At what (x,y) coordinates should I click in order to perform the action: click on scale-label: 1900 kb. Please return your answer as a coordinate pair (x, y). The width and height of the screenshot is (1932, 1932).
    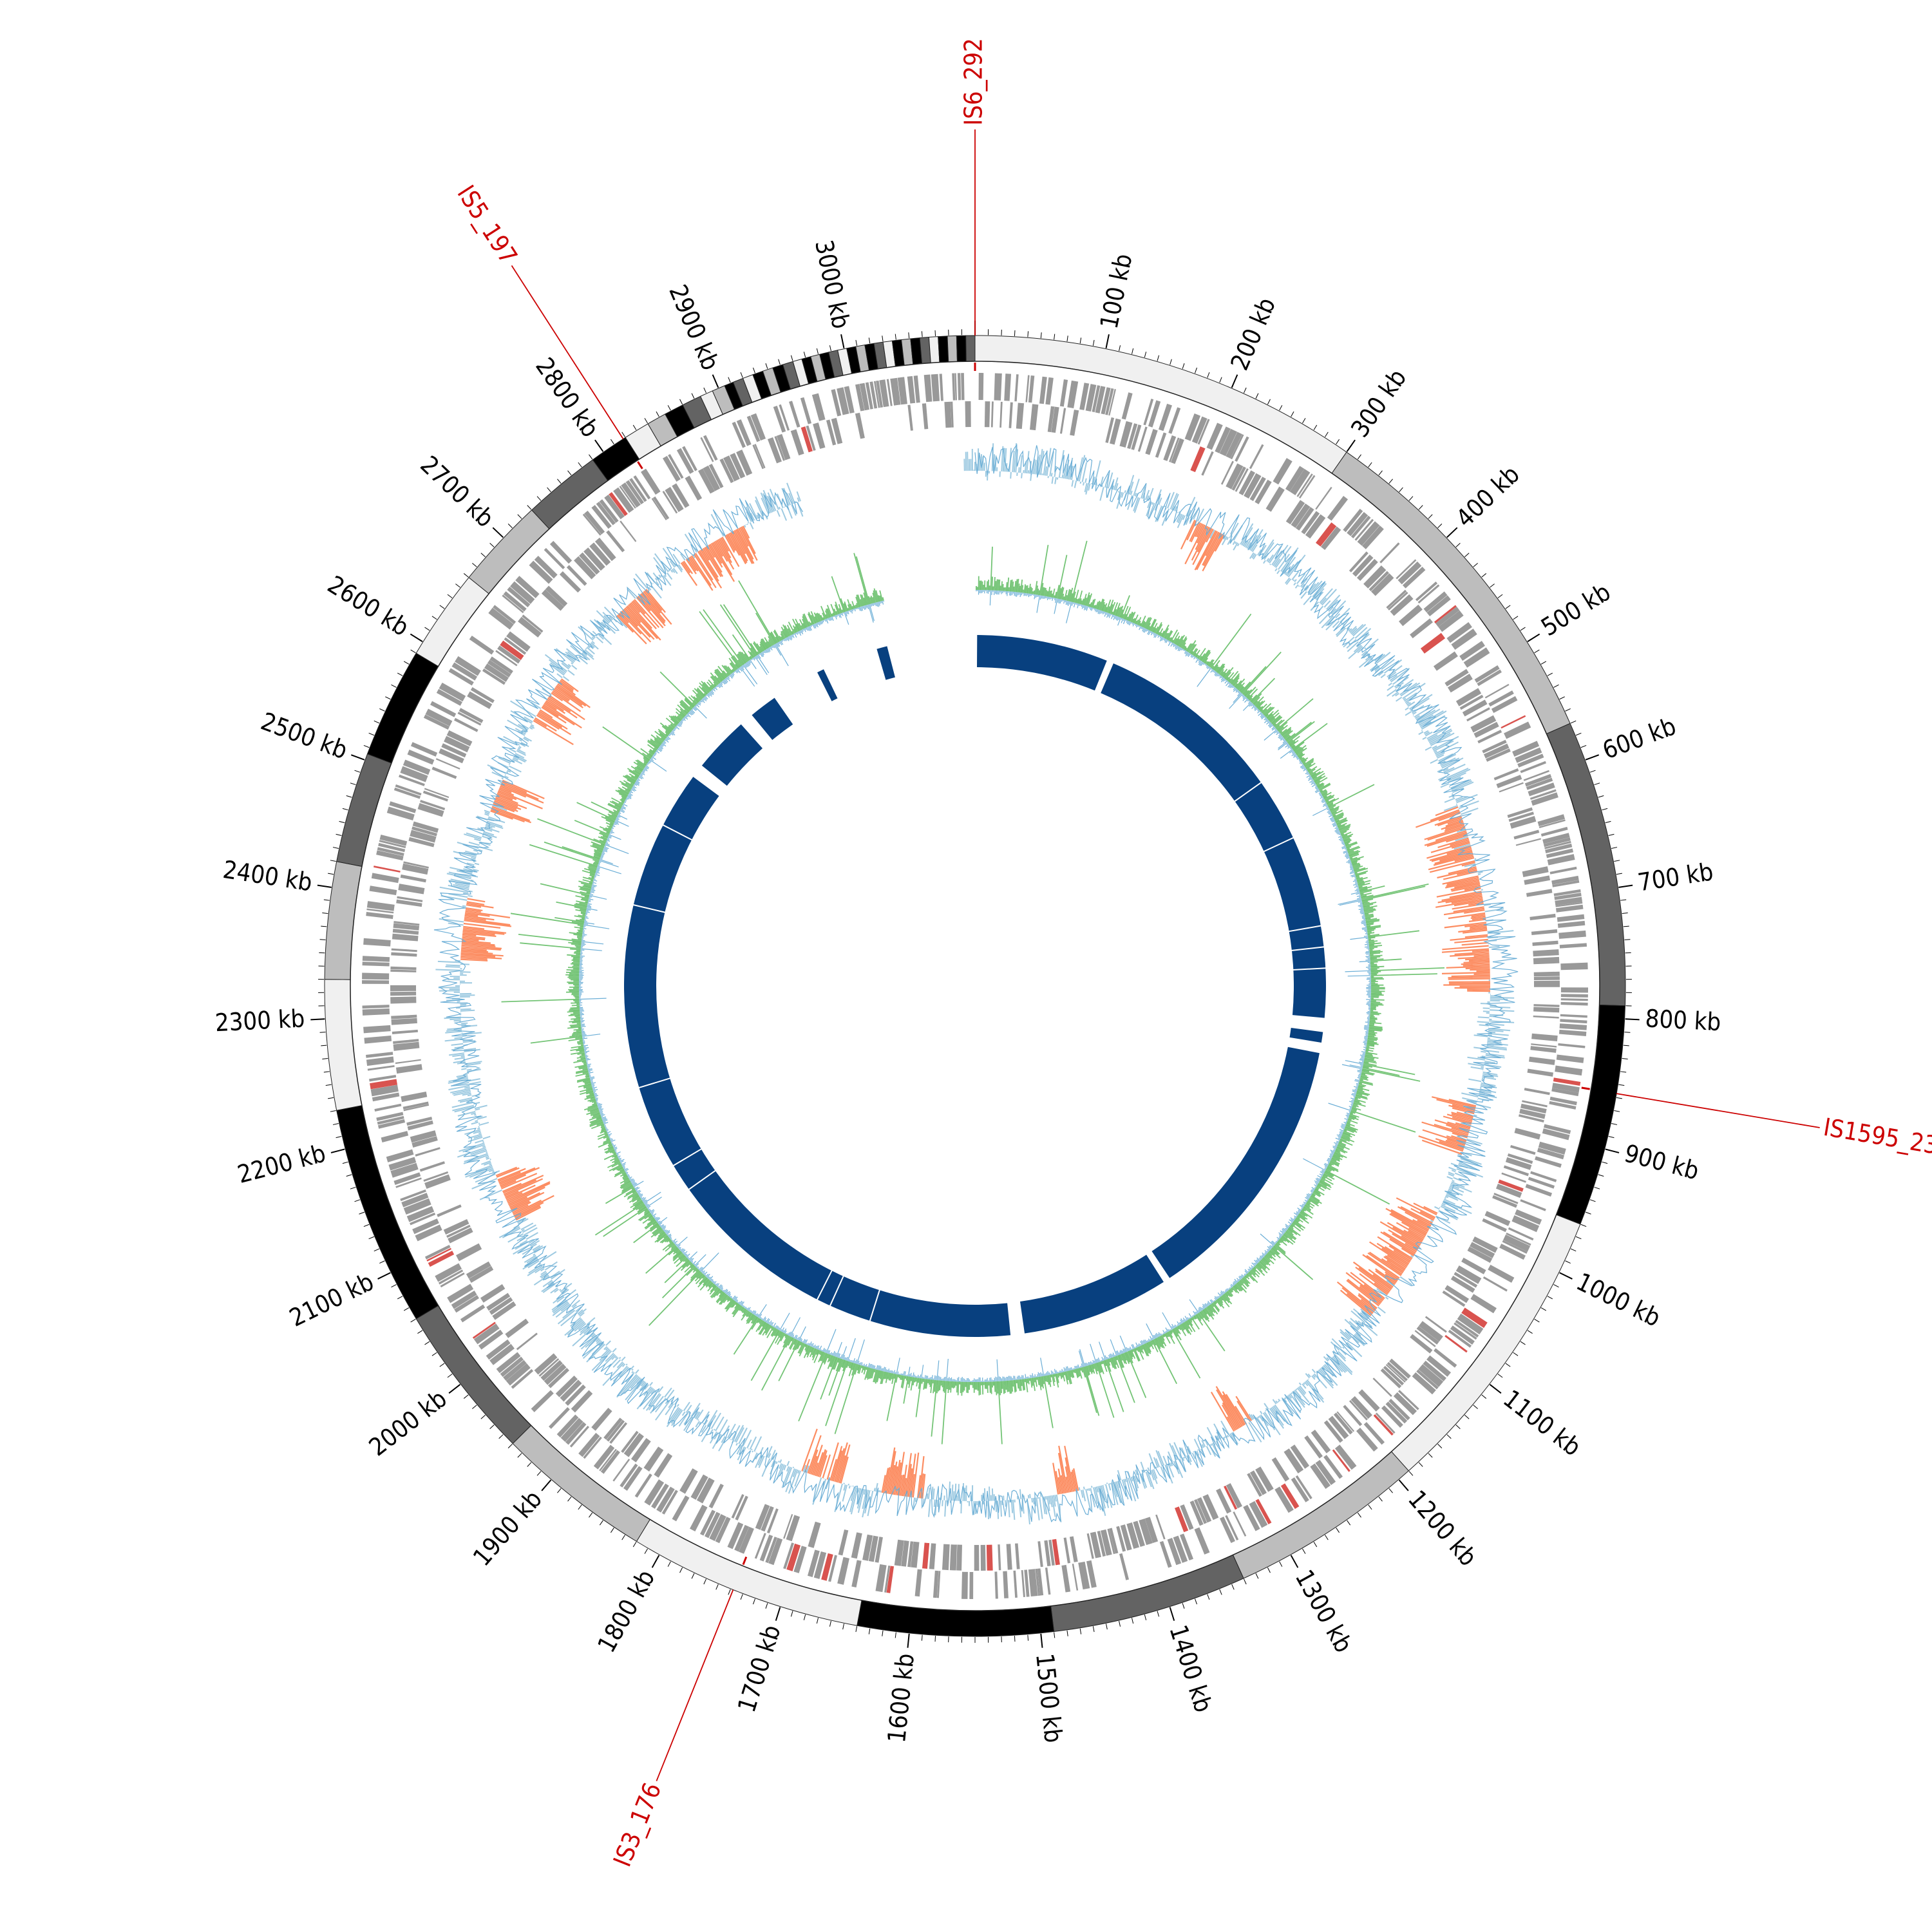
    Looking at the image, I should click on (508, 1528).